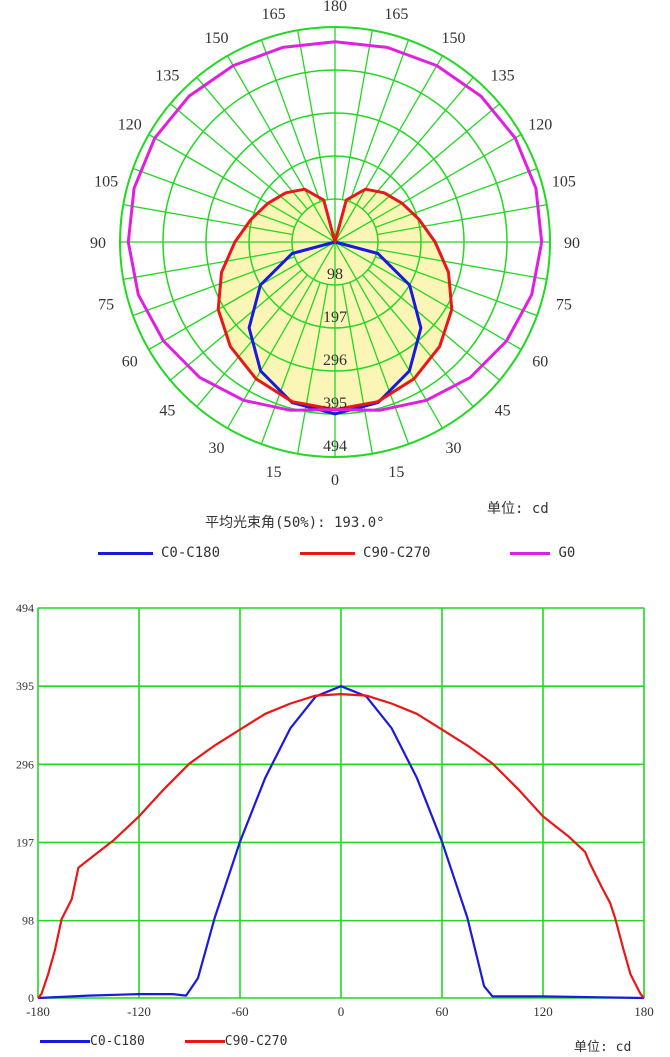  What do you see at coordinates (442, 1011) in the screenshot?
I see `x-tick-label: 60` at bounding box center [442, 1011].